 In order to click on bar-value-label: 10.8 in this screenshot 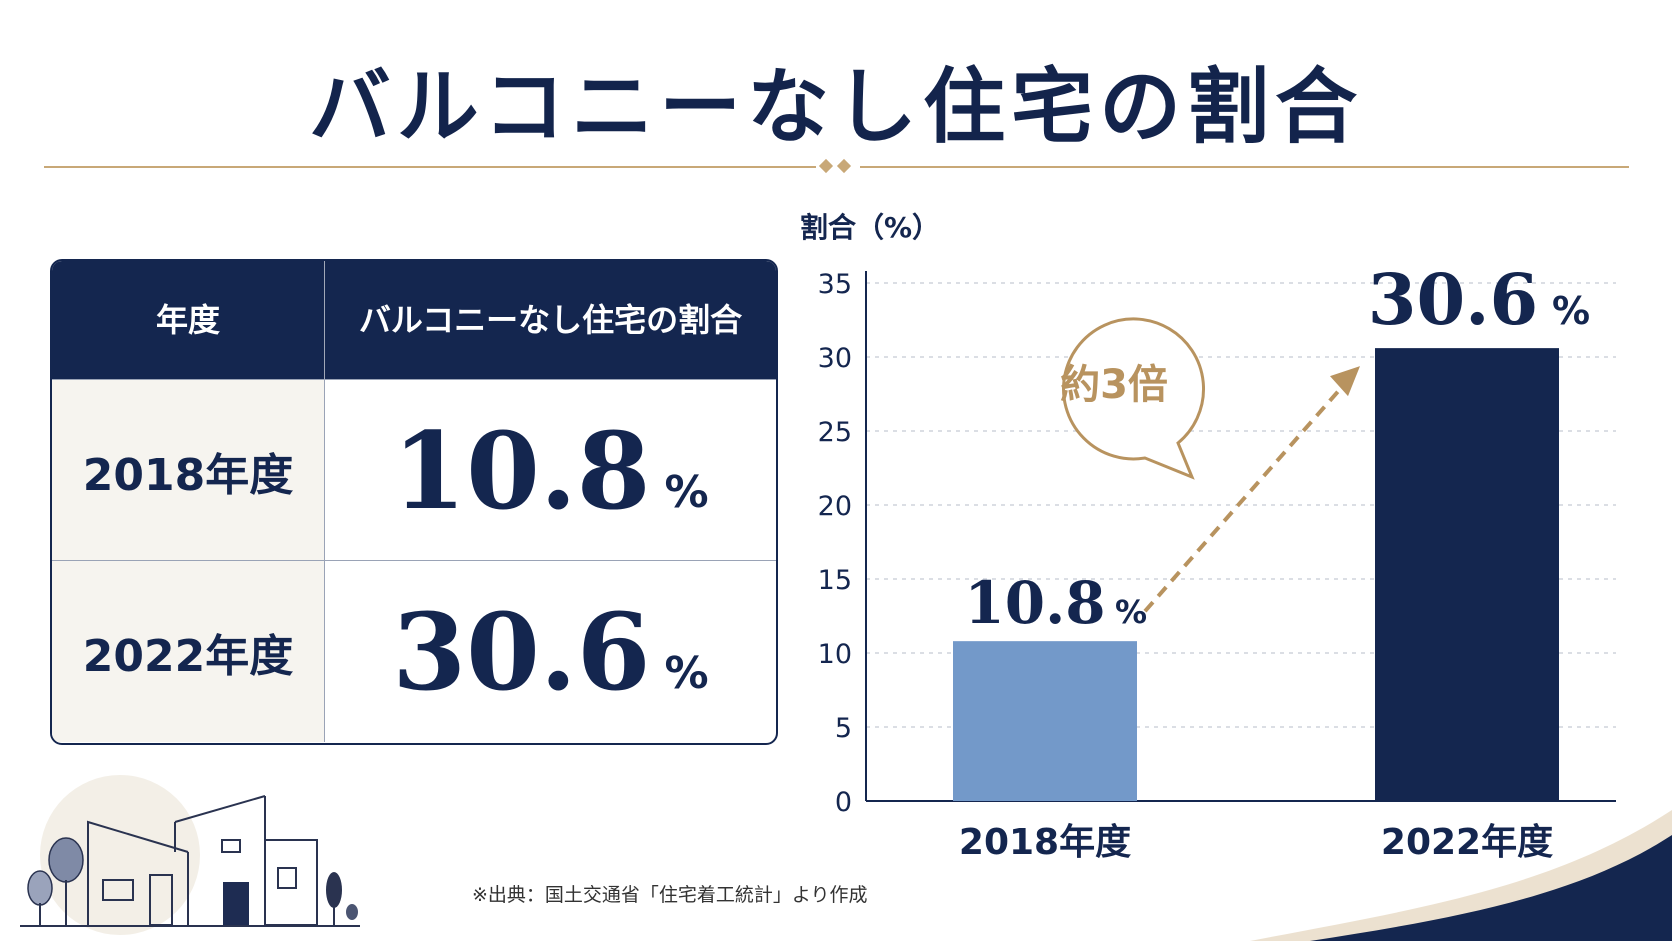, I will do `click(1034, 603)`.